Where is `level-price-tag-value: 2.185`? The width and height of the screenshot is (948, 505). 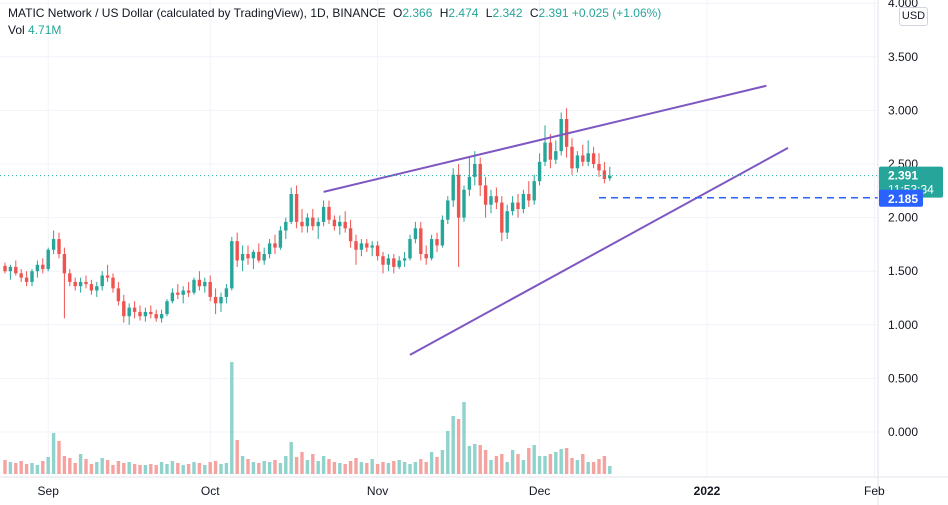
level-price-tag-value: 2.185 is located at coordinates (903, 199).